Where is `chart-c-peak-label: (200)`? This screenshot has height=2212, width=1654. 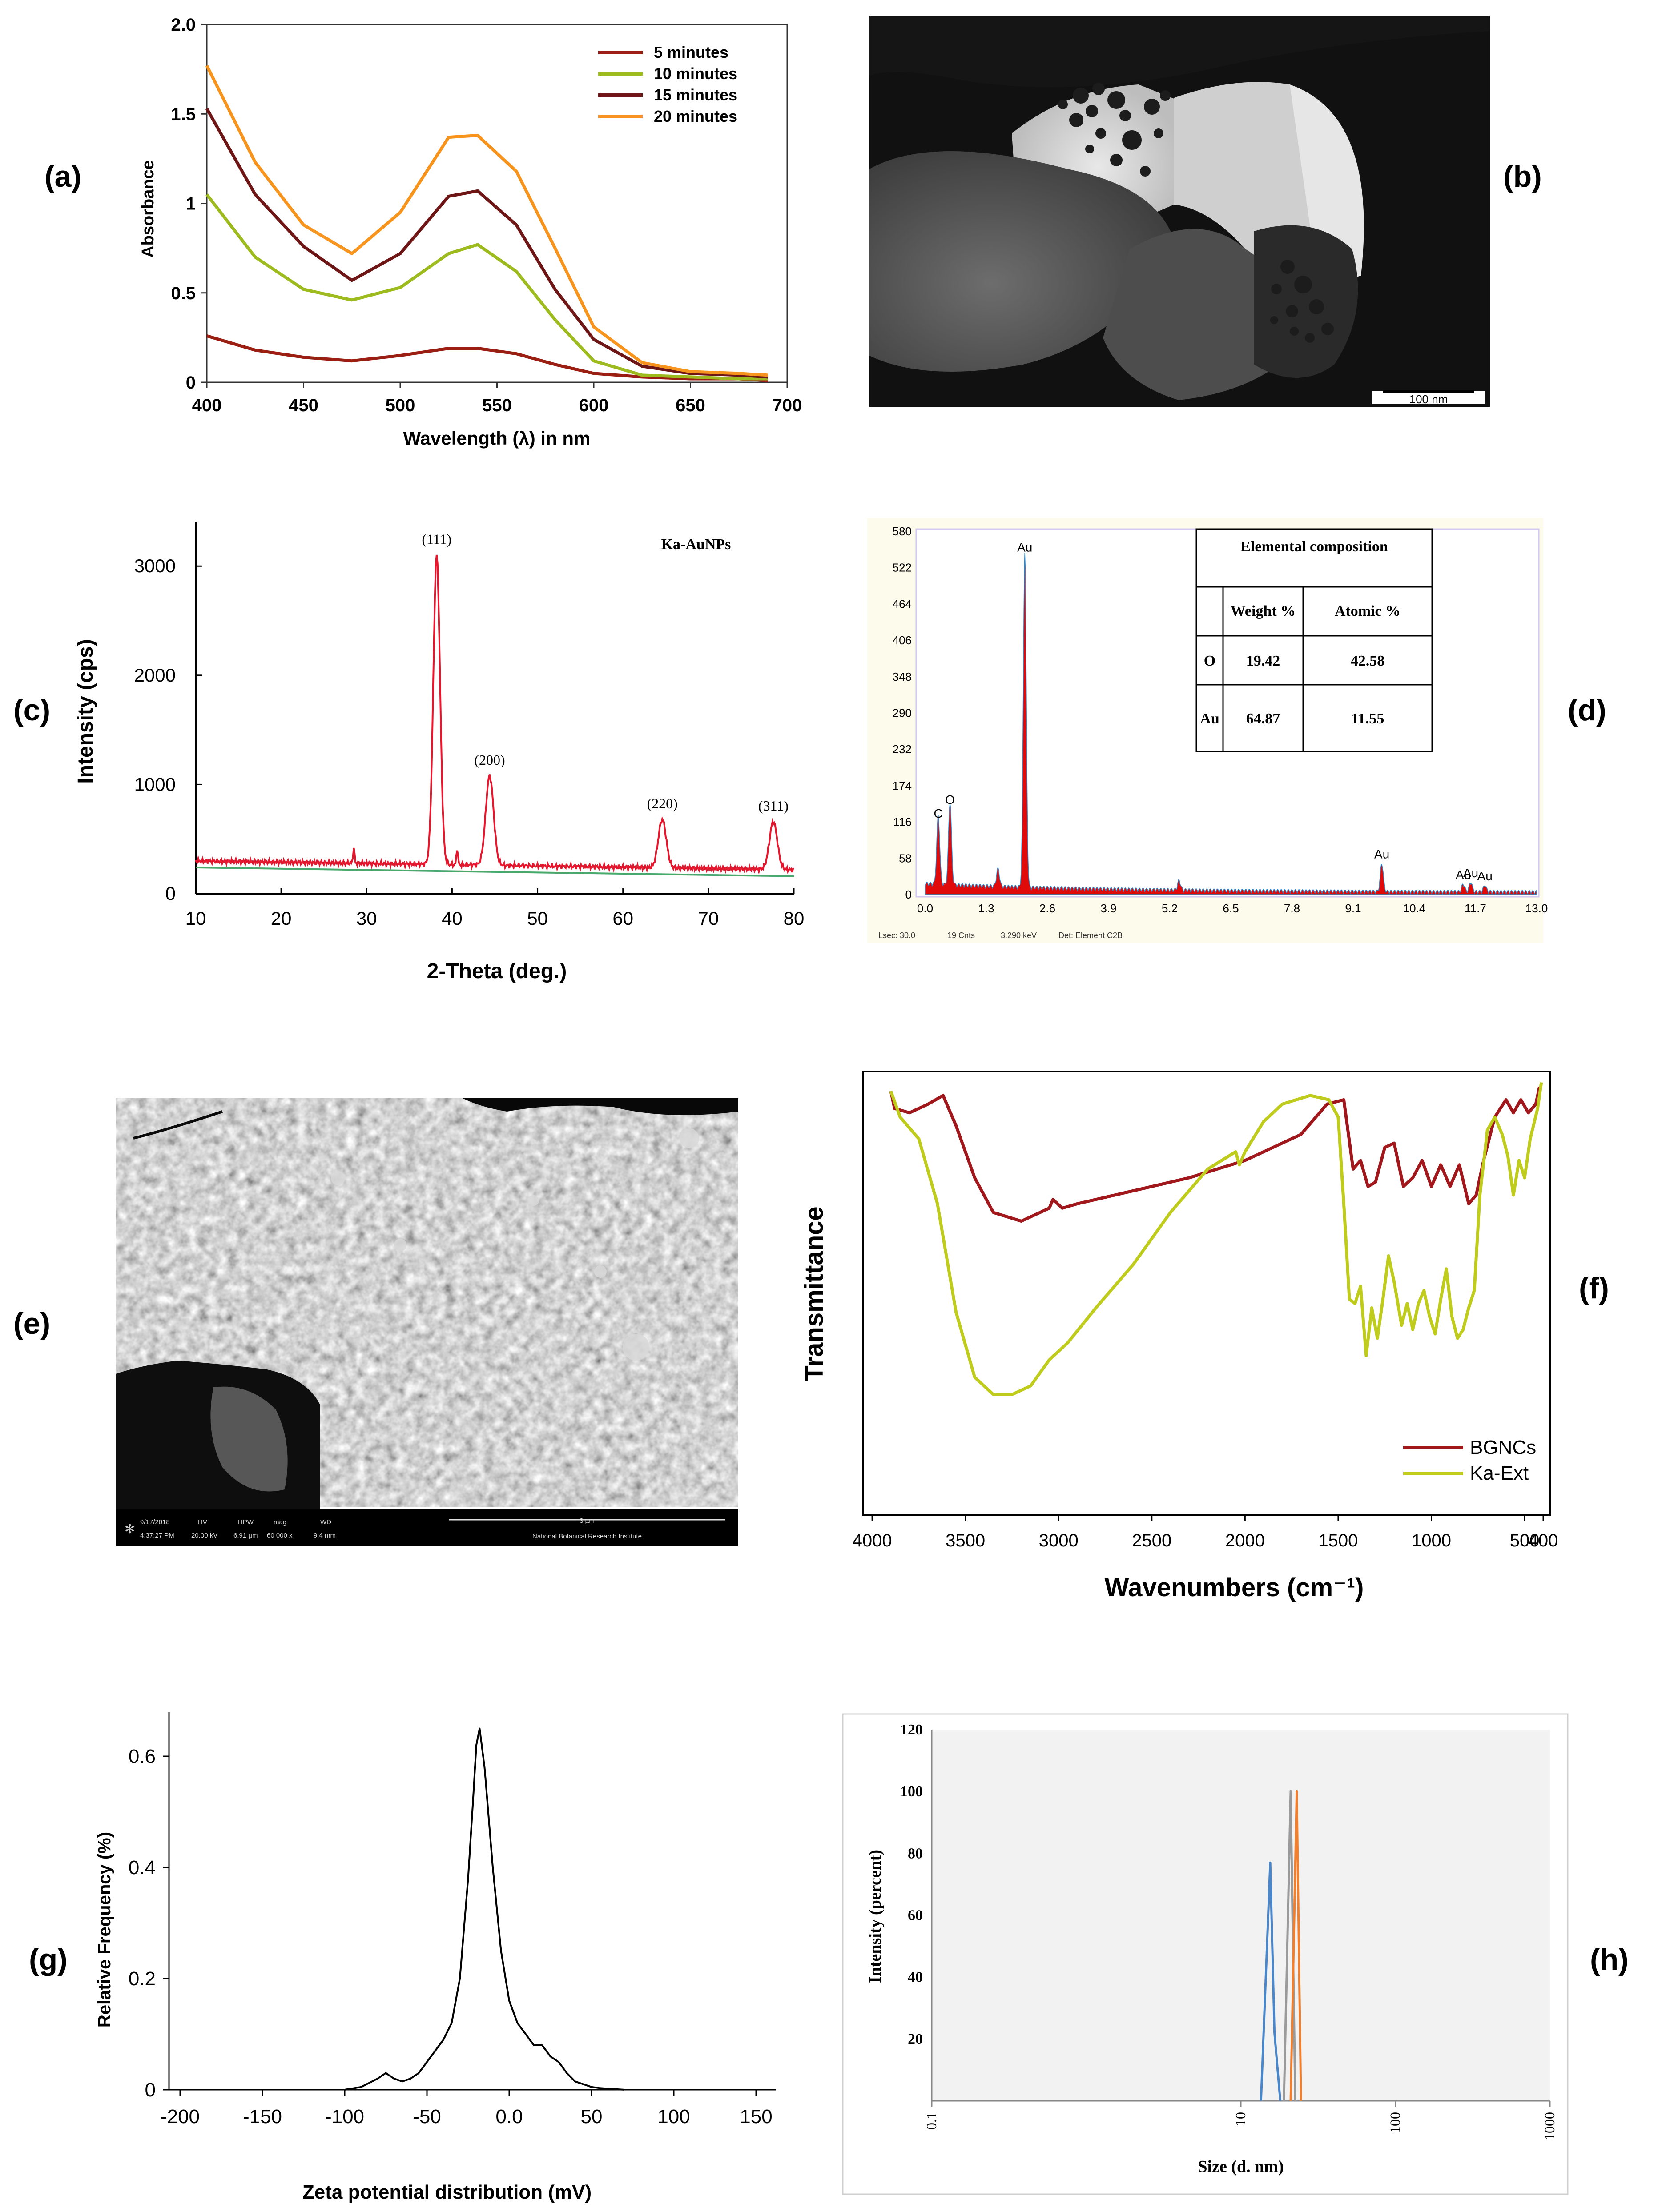
chart-c-peak-label: (200) is located at coordinates (490, 760).